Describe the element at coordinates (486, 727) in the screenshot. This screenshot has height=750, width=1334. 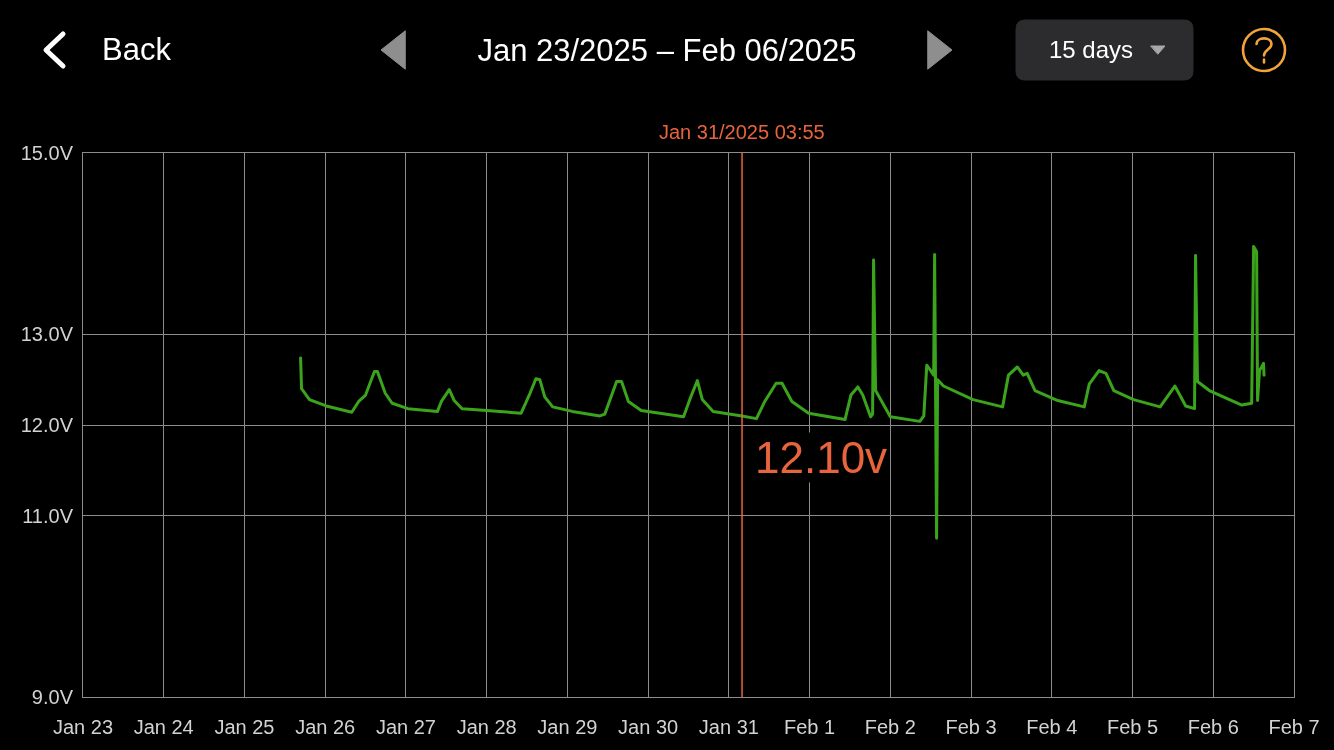
I see `x-tick-label: Jan 28` at that location.